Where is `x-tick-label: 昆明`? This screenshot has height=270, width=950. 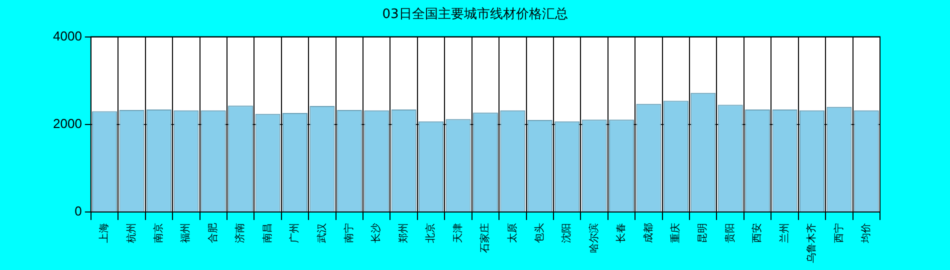 x-tick-label: 昆明 is located at coordinates (703, 233).